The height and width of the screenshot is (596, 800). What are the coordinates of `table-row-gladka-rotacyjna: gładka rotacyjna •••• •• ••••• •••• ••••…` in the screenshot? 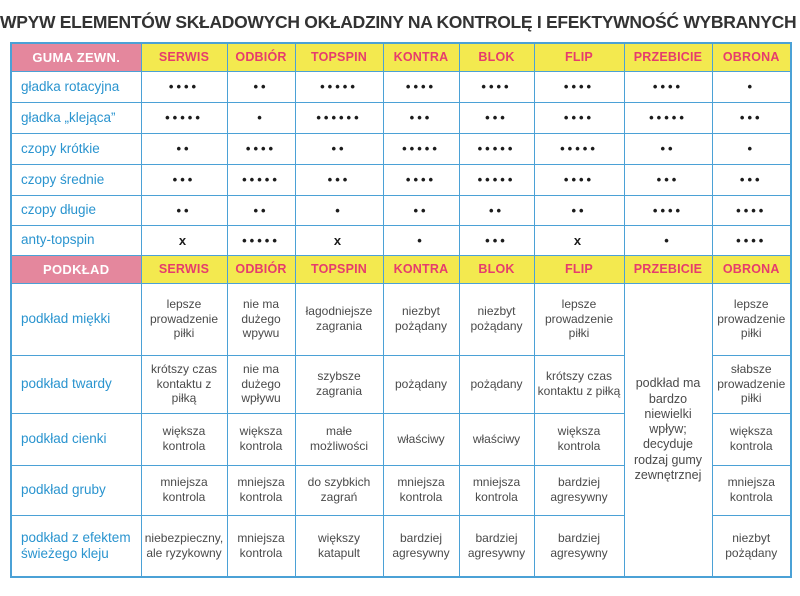 It's located at (401, 86).